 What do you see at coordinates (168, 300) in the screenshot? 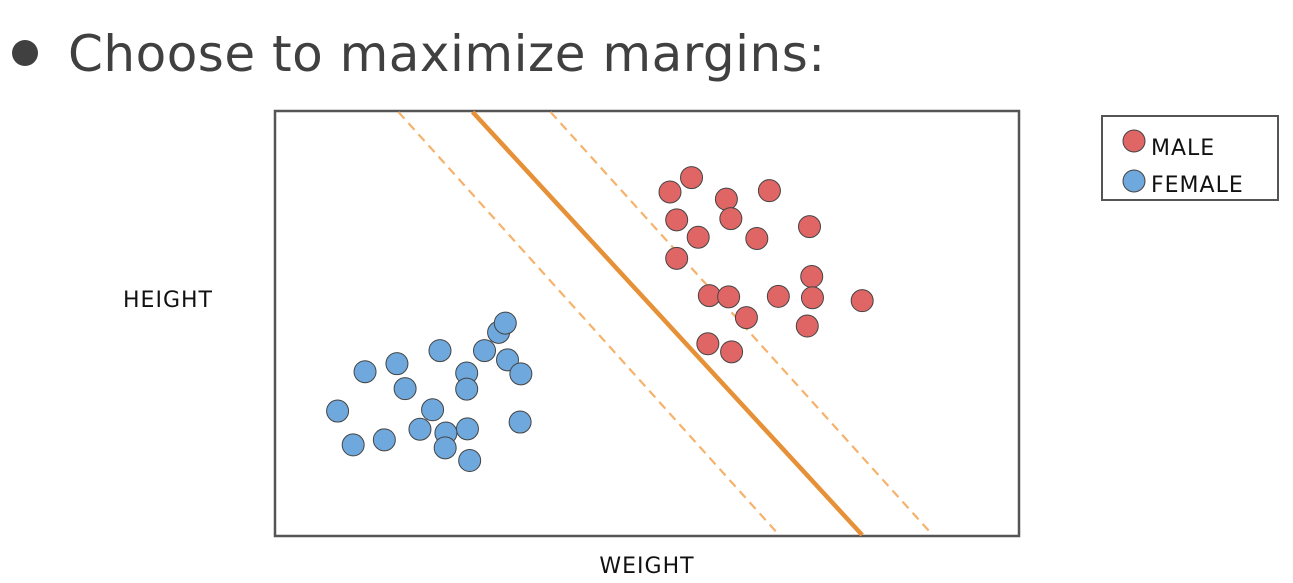
I see `y-axis-label: HEIGHT` at bounding box center [168, 300].